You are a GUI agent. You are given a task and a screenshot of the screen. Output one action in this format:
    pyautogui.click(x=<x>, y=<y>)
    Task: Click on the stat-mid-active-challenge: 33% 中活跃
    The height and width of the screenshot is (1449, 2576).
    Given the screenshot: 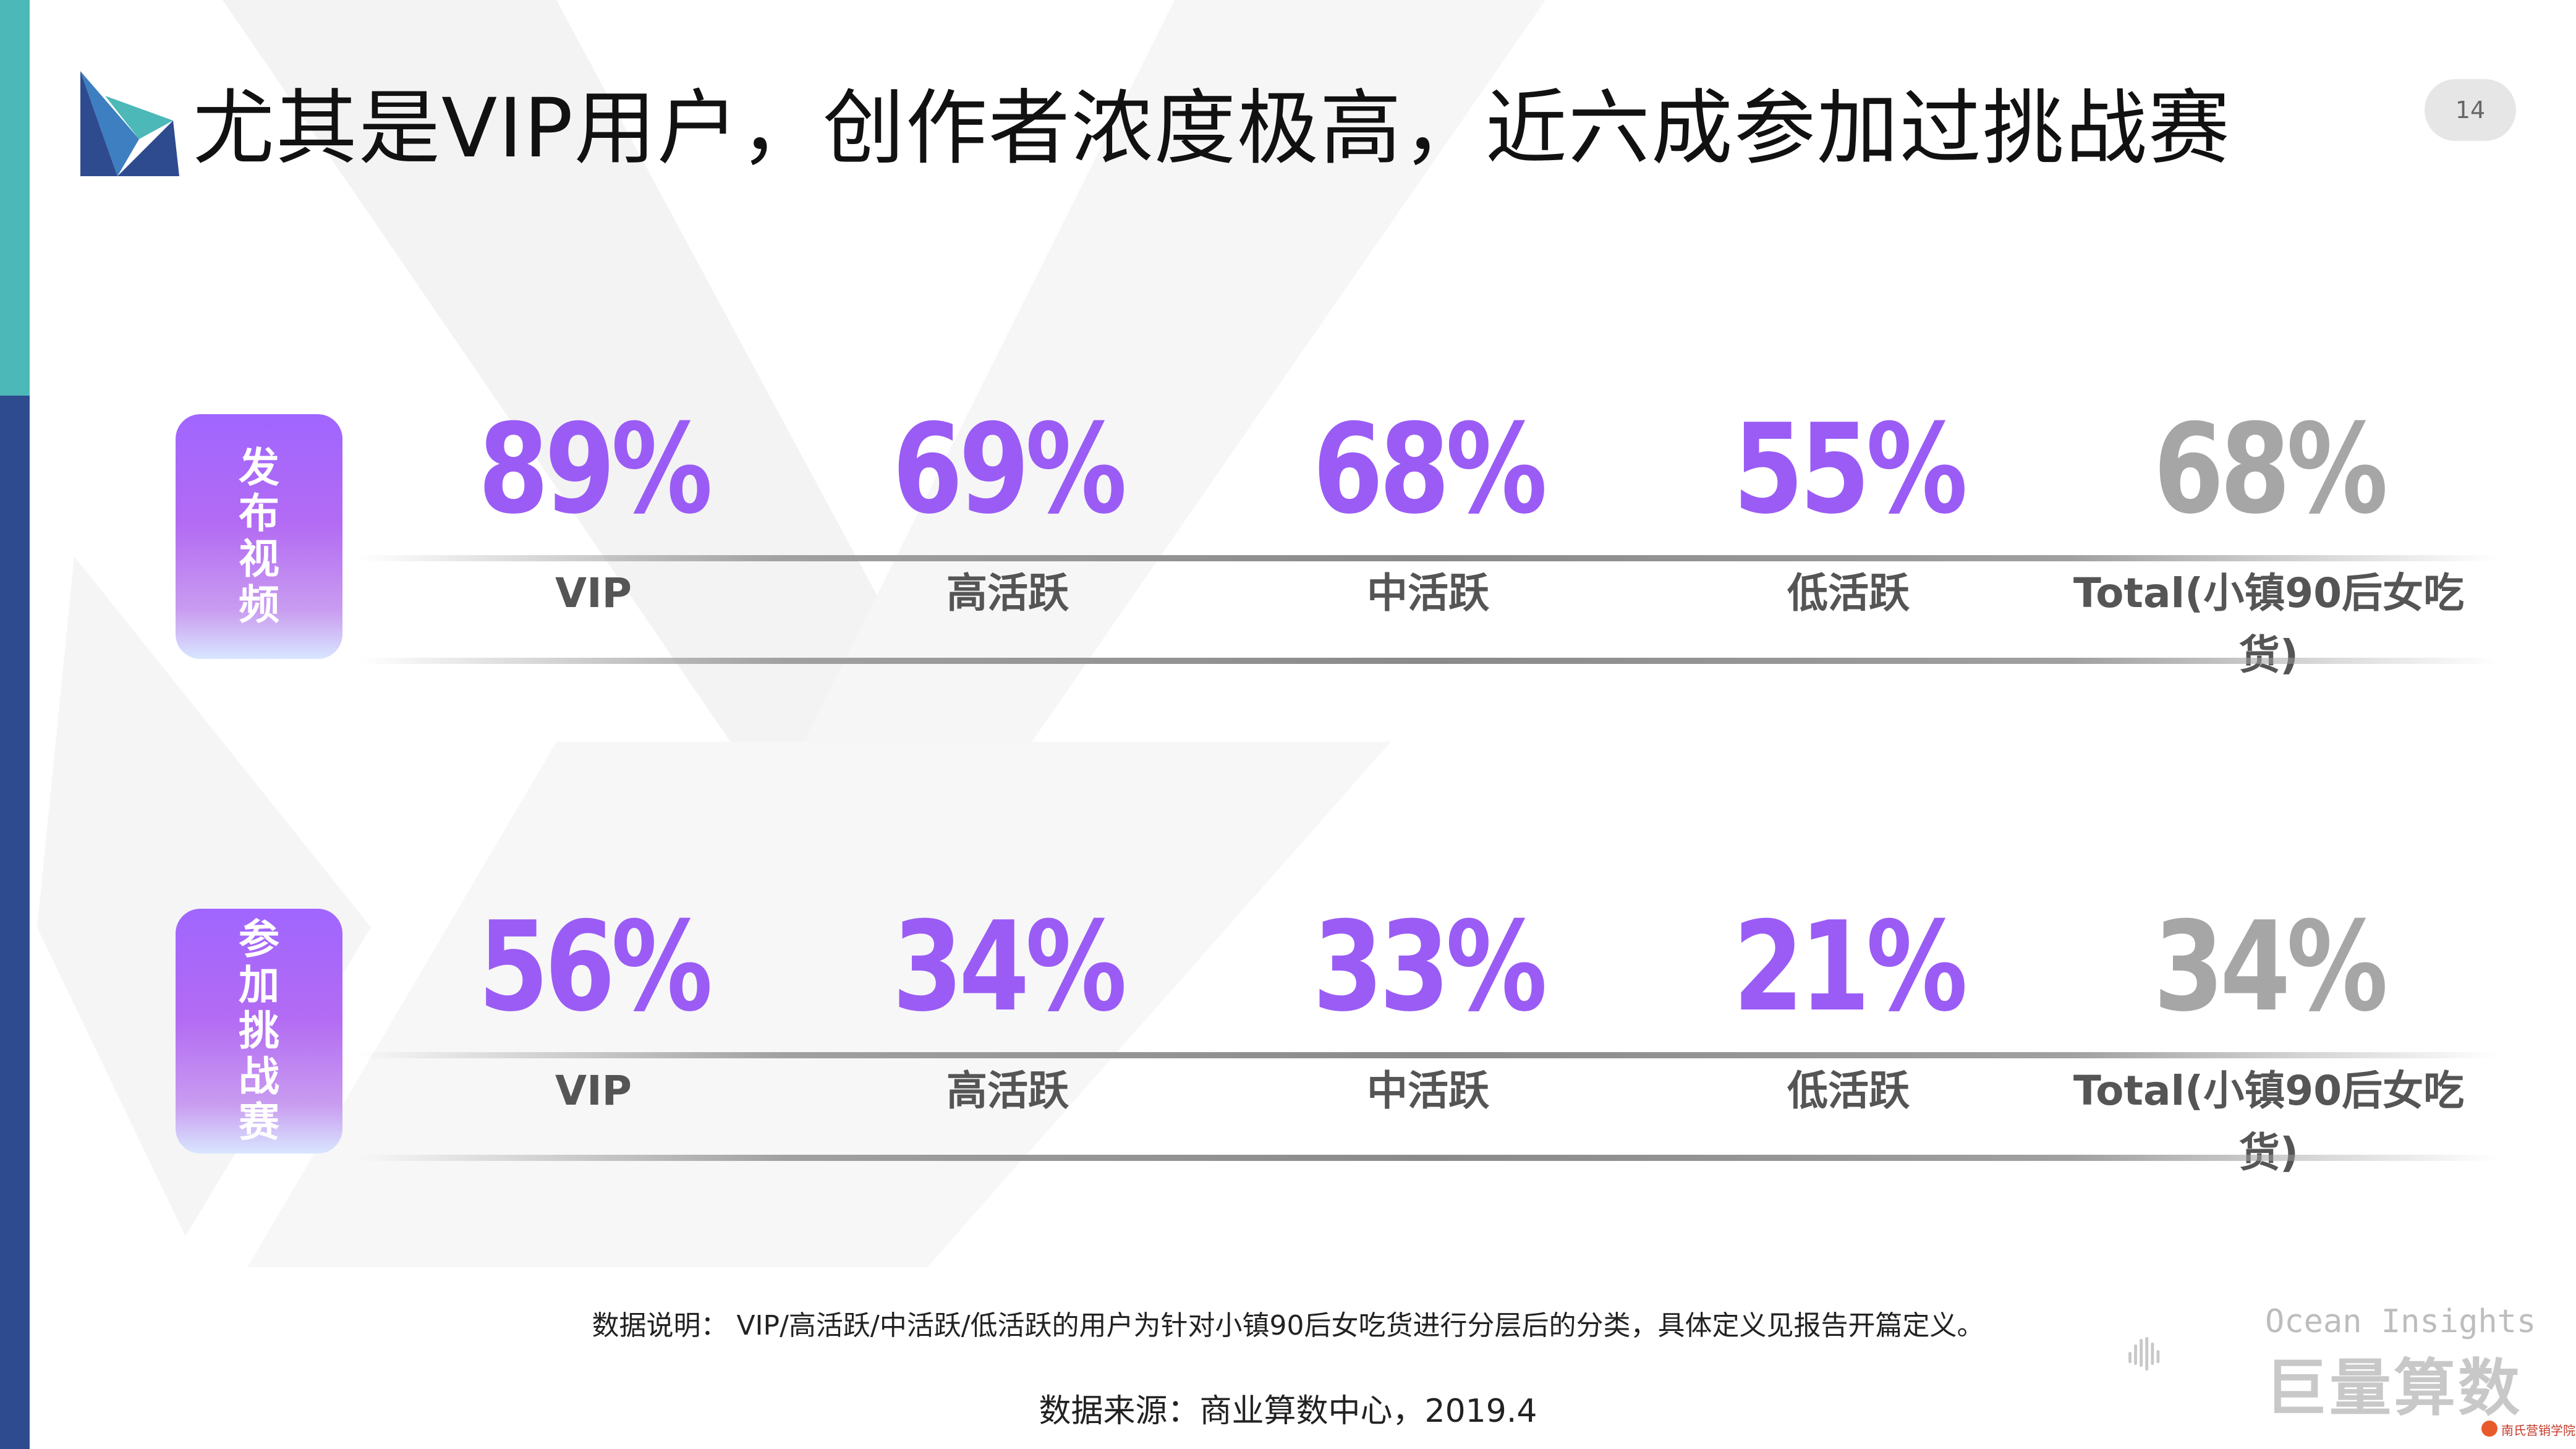 What is the action you would take?
    pyautogui.click(x=1428, y=1010)
    